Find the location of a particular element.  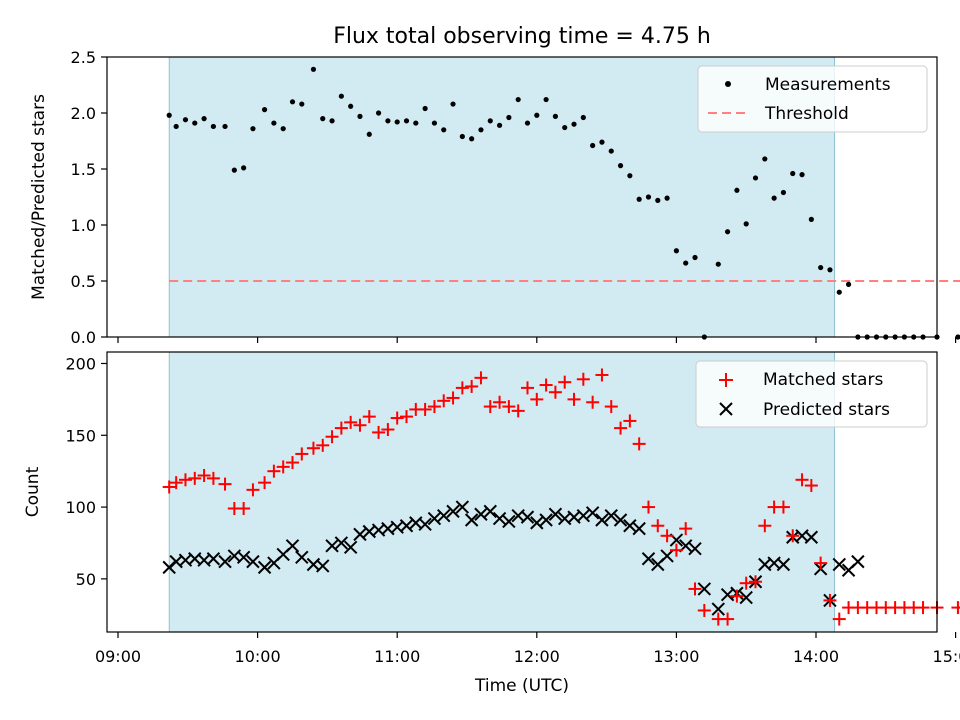

legend-predicted-label: Predicted stars is located at coordinates (826, 410).